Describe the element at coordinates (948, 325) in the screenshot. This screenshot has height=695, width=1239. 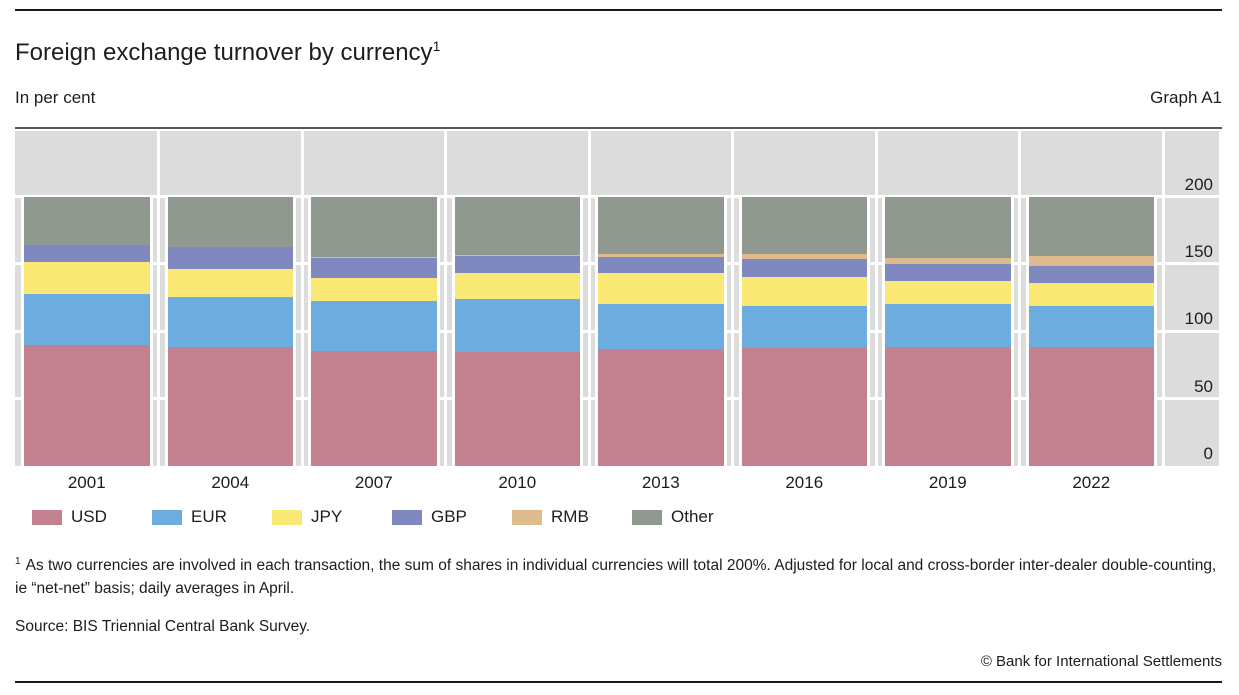
I see `bar-segment-eur-2019` at that location.